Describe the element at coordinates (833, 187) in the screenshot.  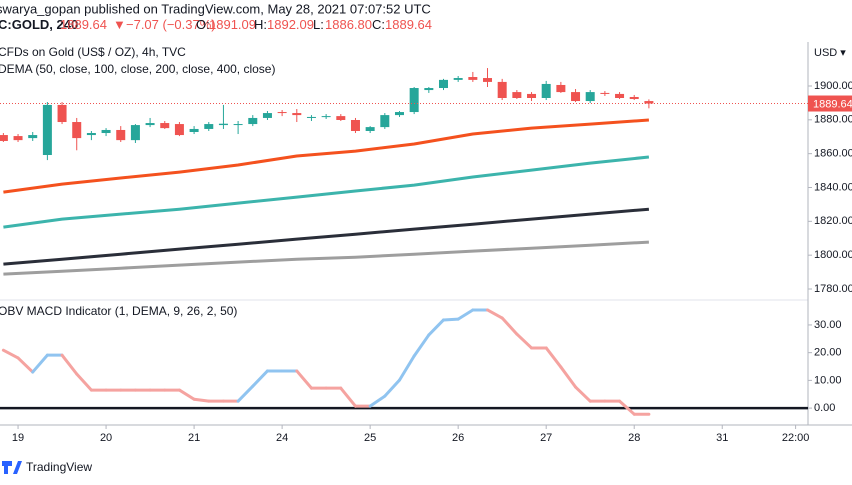
I see `y-tick-label: 1840.00` at that location.